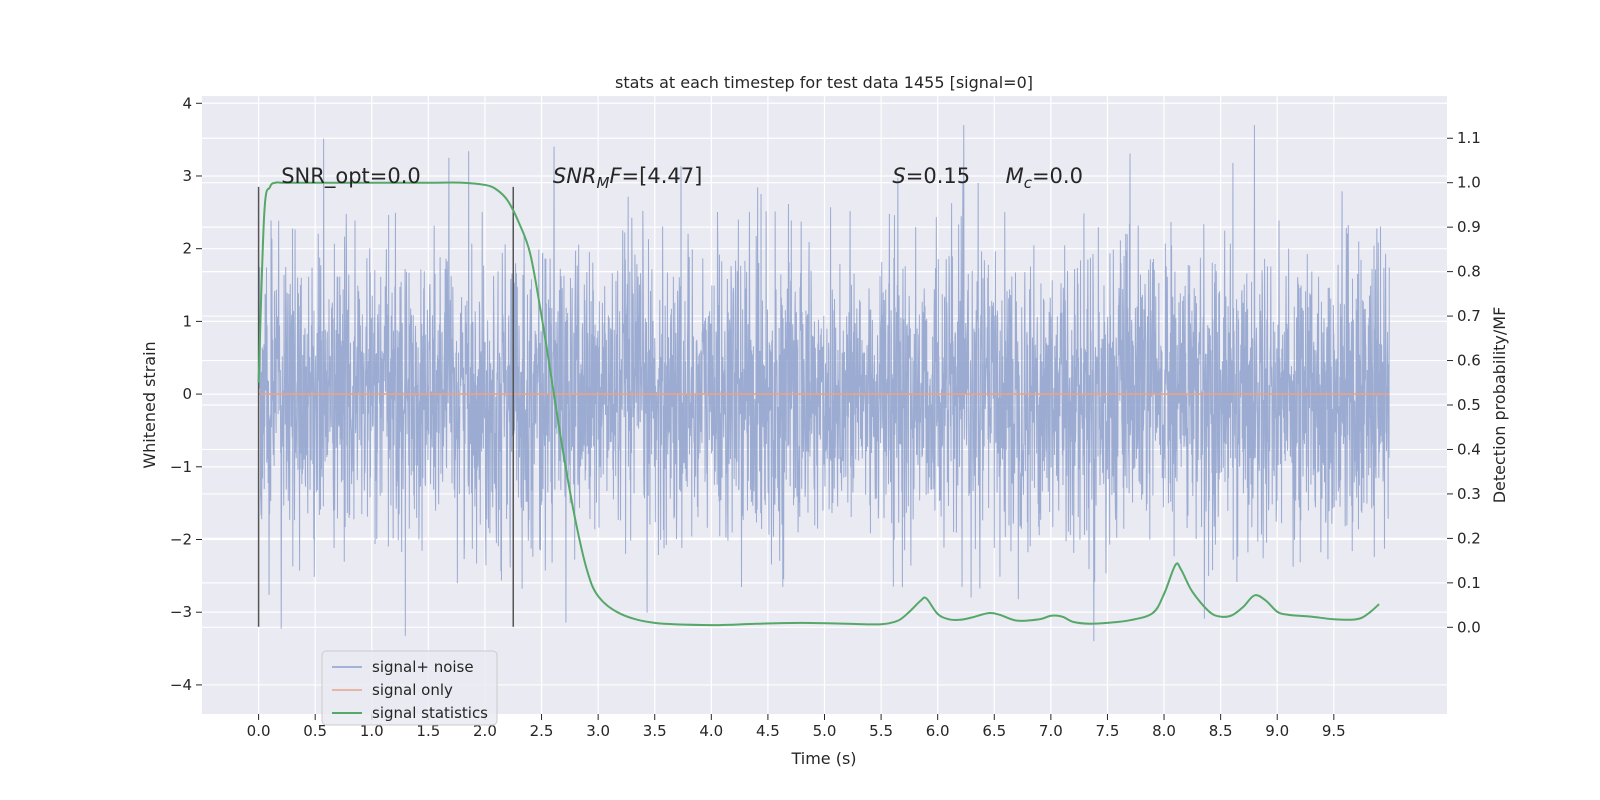 The height and width of the screenshot is (800, 1600). Describe the element at coordinates (931, 176) in the screenshot. I see `s-annotation: S=0.15` at that location.